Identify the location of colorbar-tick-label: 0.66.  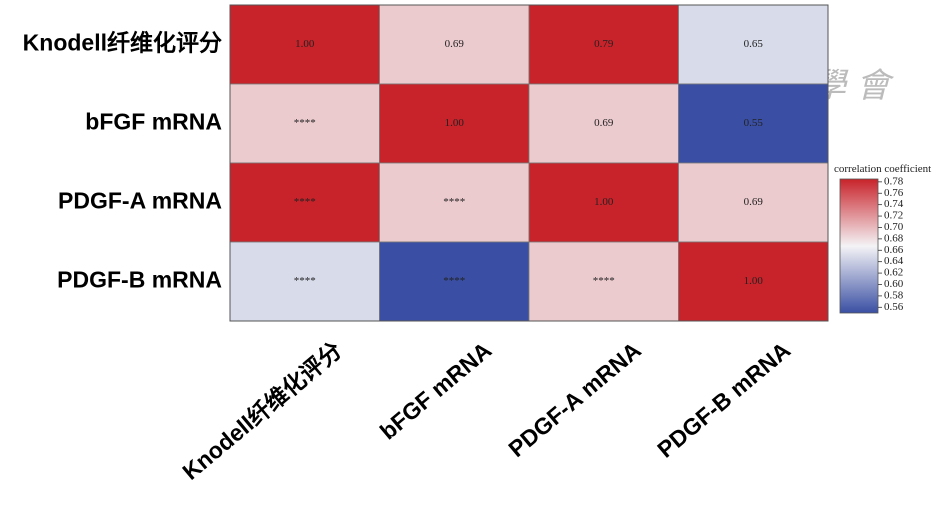
(894, 250).